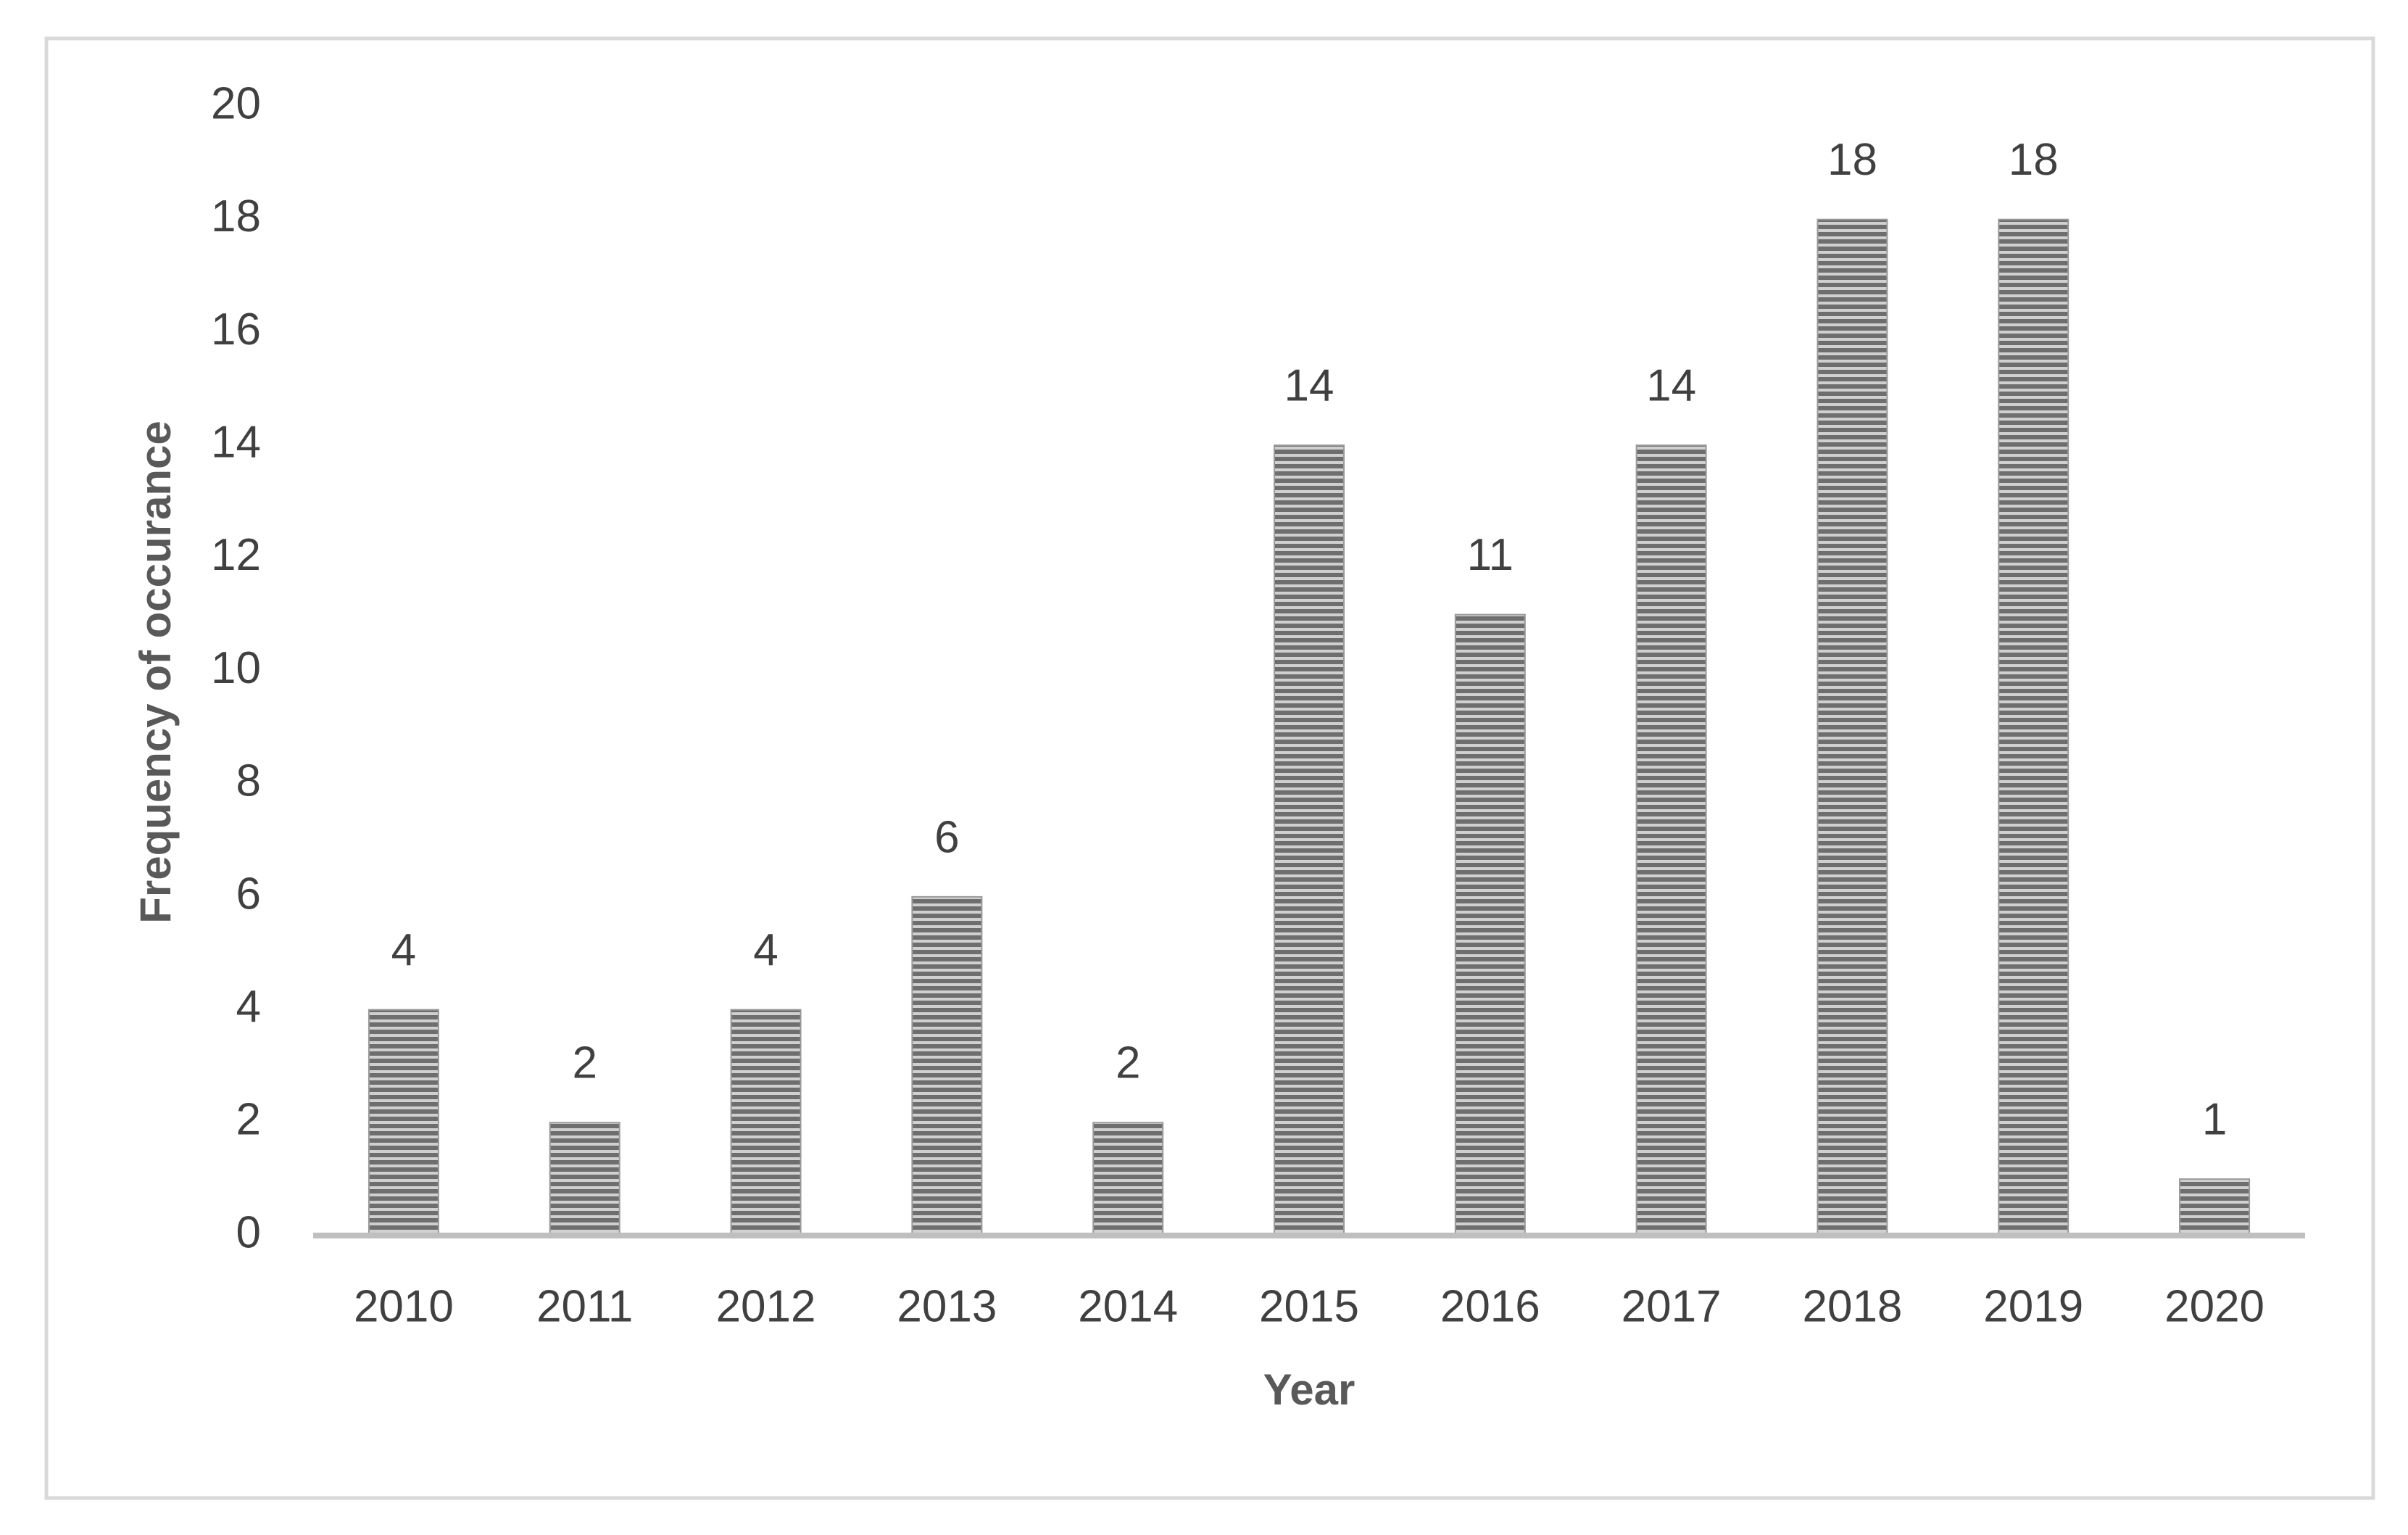  I want to click on x-tick-label: 2010, so click(404, 1306).